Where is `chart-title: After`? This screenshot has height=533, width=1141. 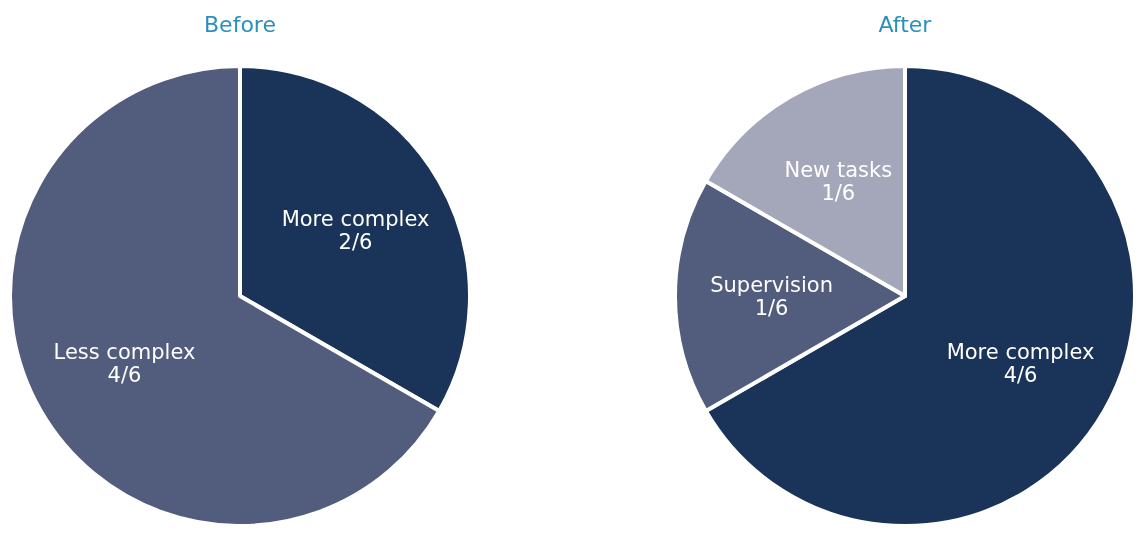 chart-title: After is located at coordinates (905, 24).